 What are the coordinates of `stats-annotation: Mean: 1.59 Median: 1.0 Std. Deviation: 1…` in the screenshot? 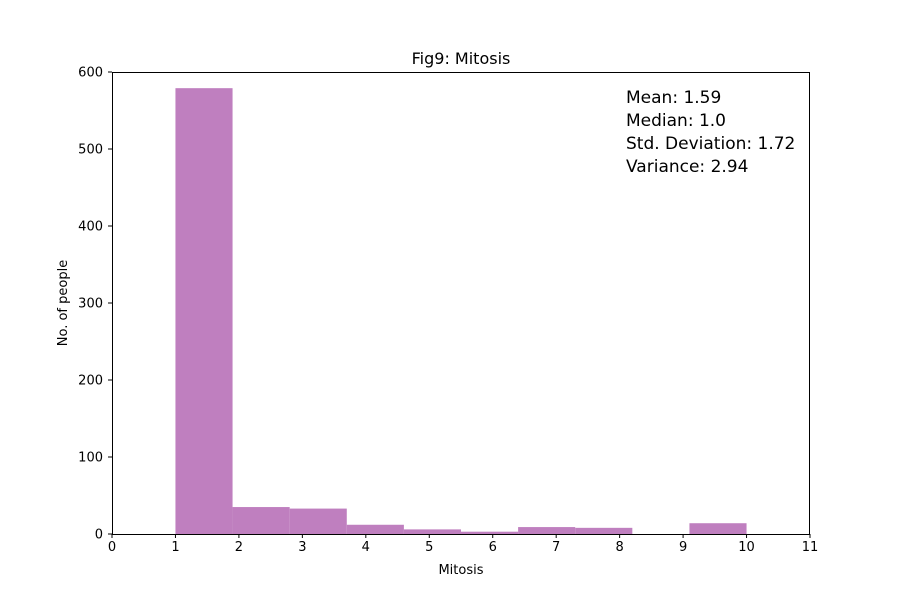 It's located at (710, 132).